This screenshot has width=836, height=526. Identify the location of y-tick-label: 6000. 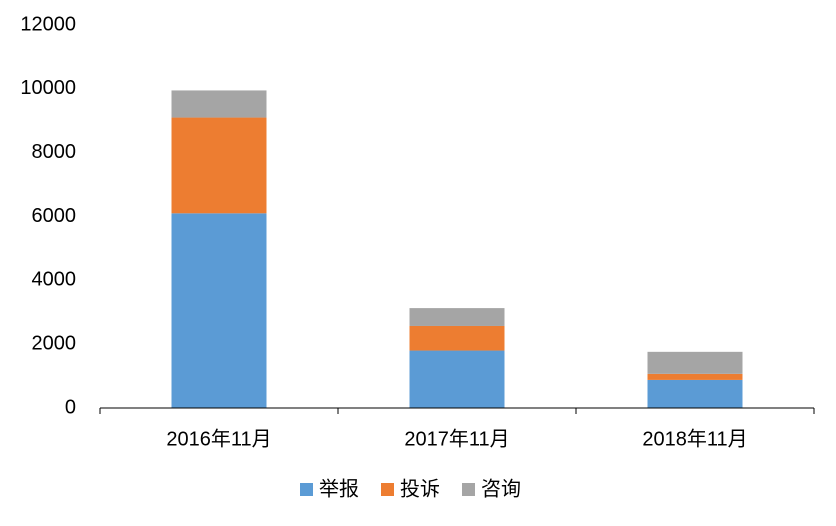
(54, 216).